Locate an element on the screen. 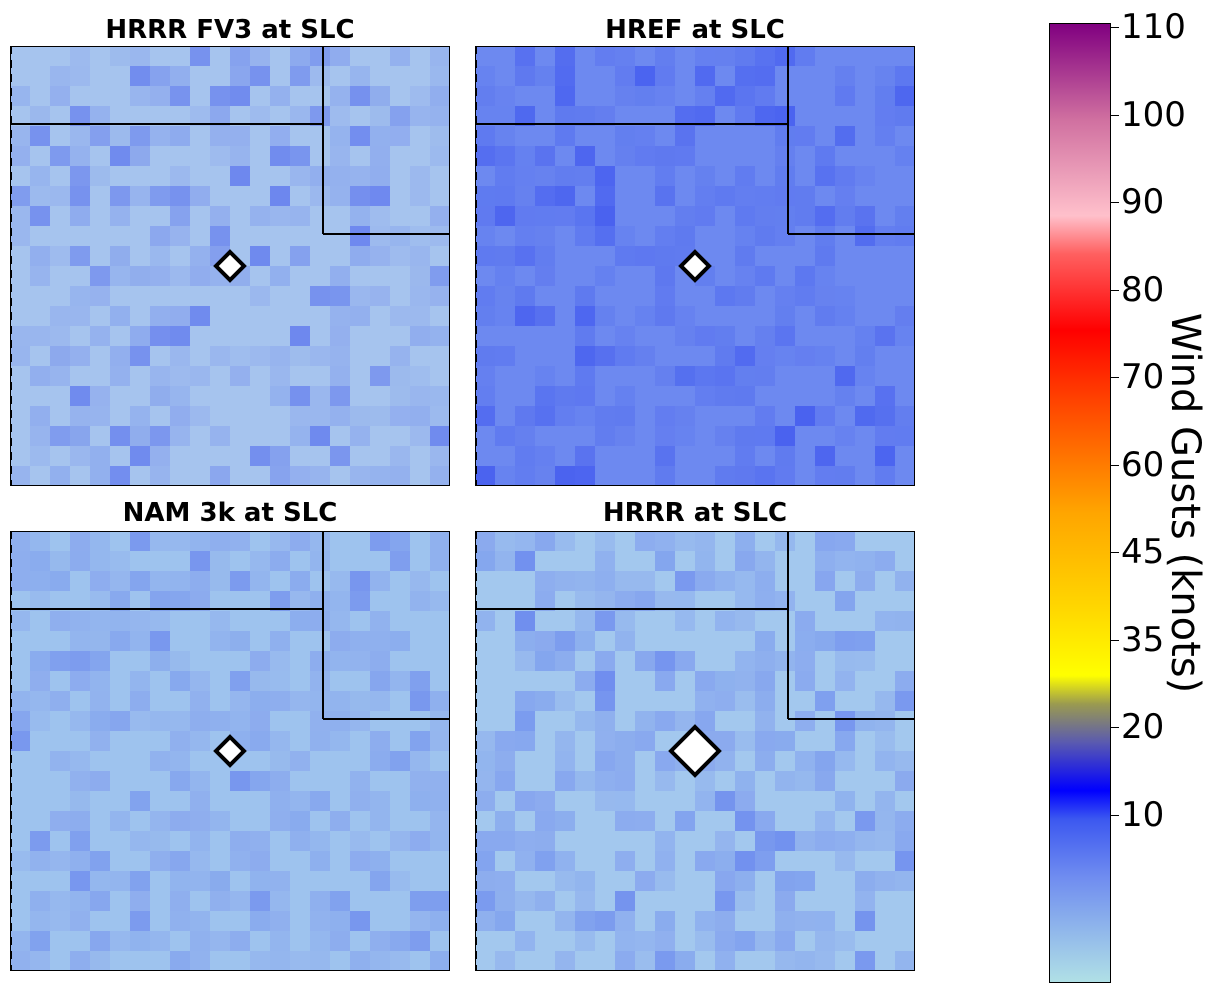 Image resolution: width=1215 pixels, height=993 pixels. colorbar-tick-label: 70 is located at coordinates (1142, 377).